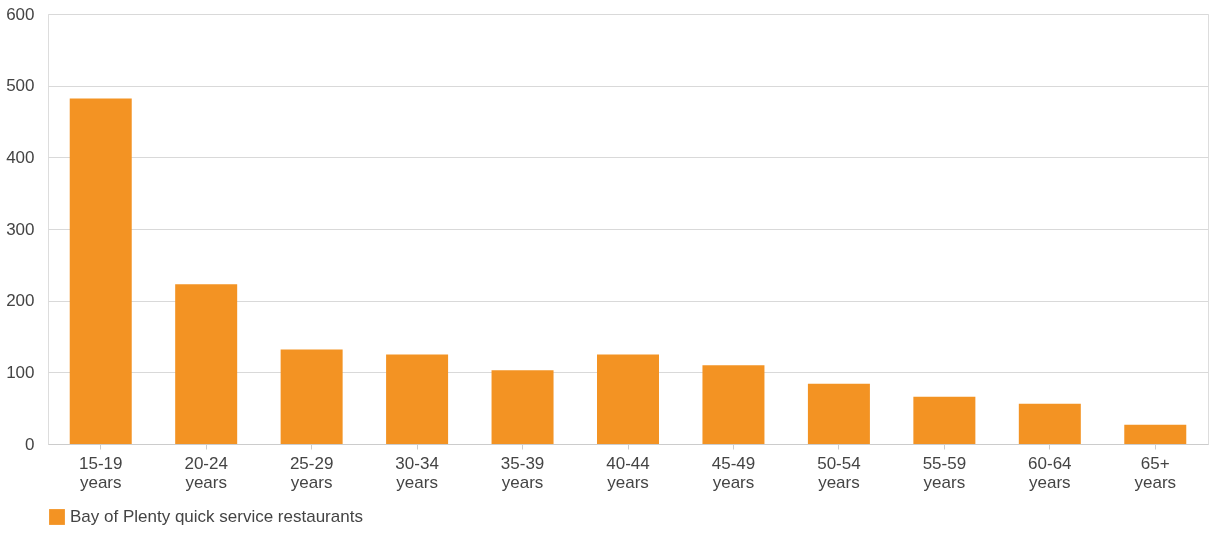 Image resolution: width=1231 pixels, height=558 pixels. I want to click on y-tick-label: 600, so click(20, 14).